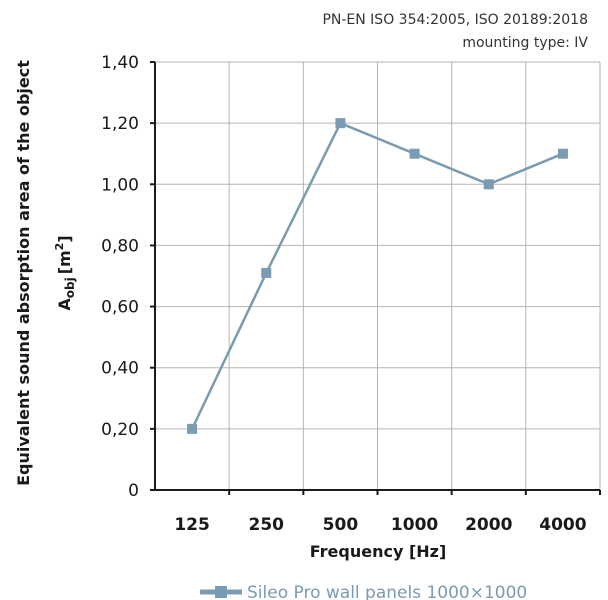  What do you see at coordinates (120, 124) in the screenshot?
I see `y-tick-label: 1,20` at bounding box center [120, 124].